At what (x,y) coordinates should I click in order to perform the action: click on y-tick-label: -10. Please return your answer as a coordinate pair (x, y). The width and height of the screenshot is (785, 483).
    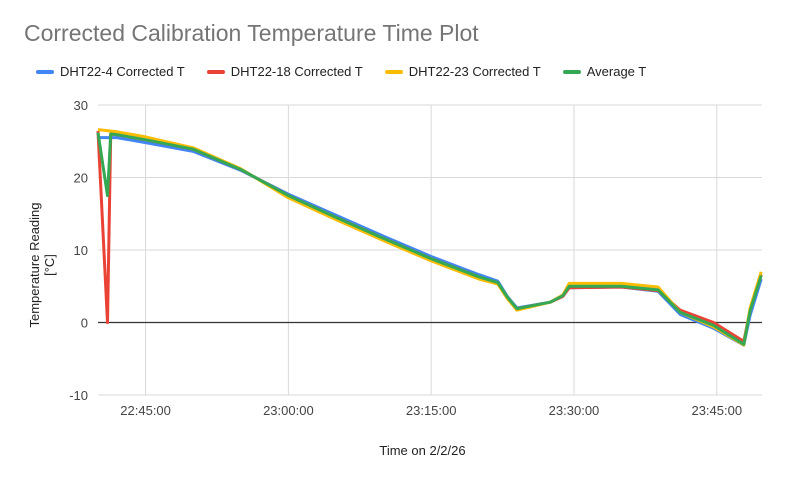
    Looking at the image, I should click on (78, 395).